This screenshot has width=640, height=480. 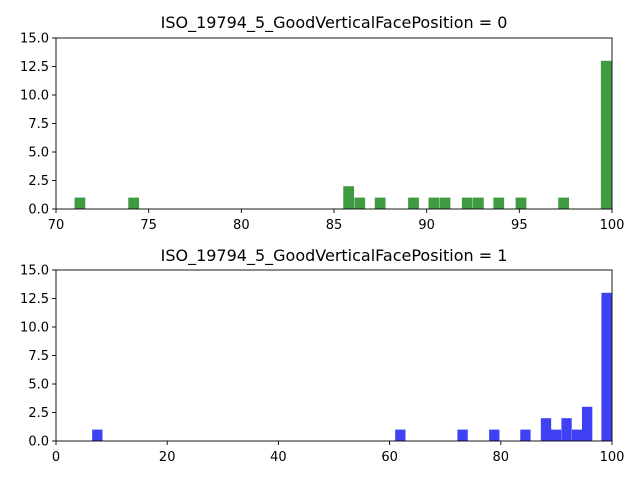 What do you see at coordinates (38, 153) in the screenshot?
I see `y-tick-label-top-2: 5.0` at bounding box center [38, 153].